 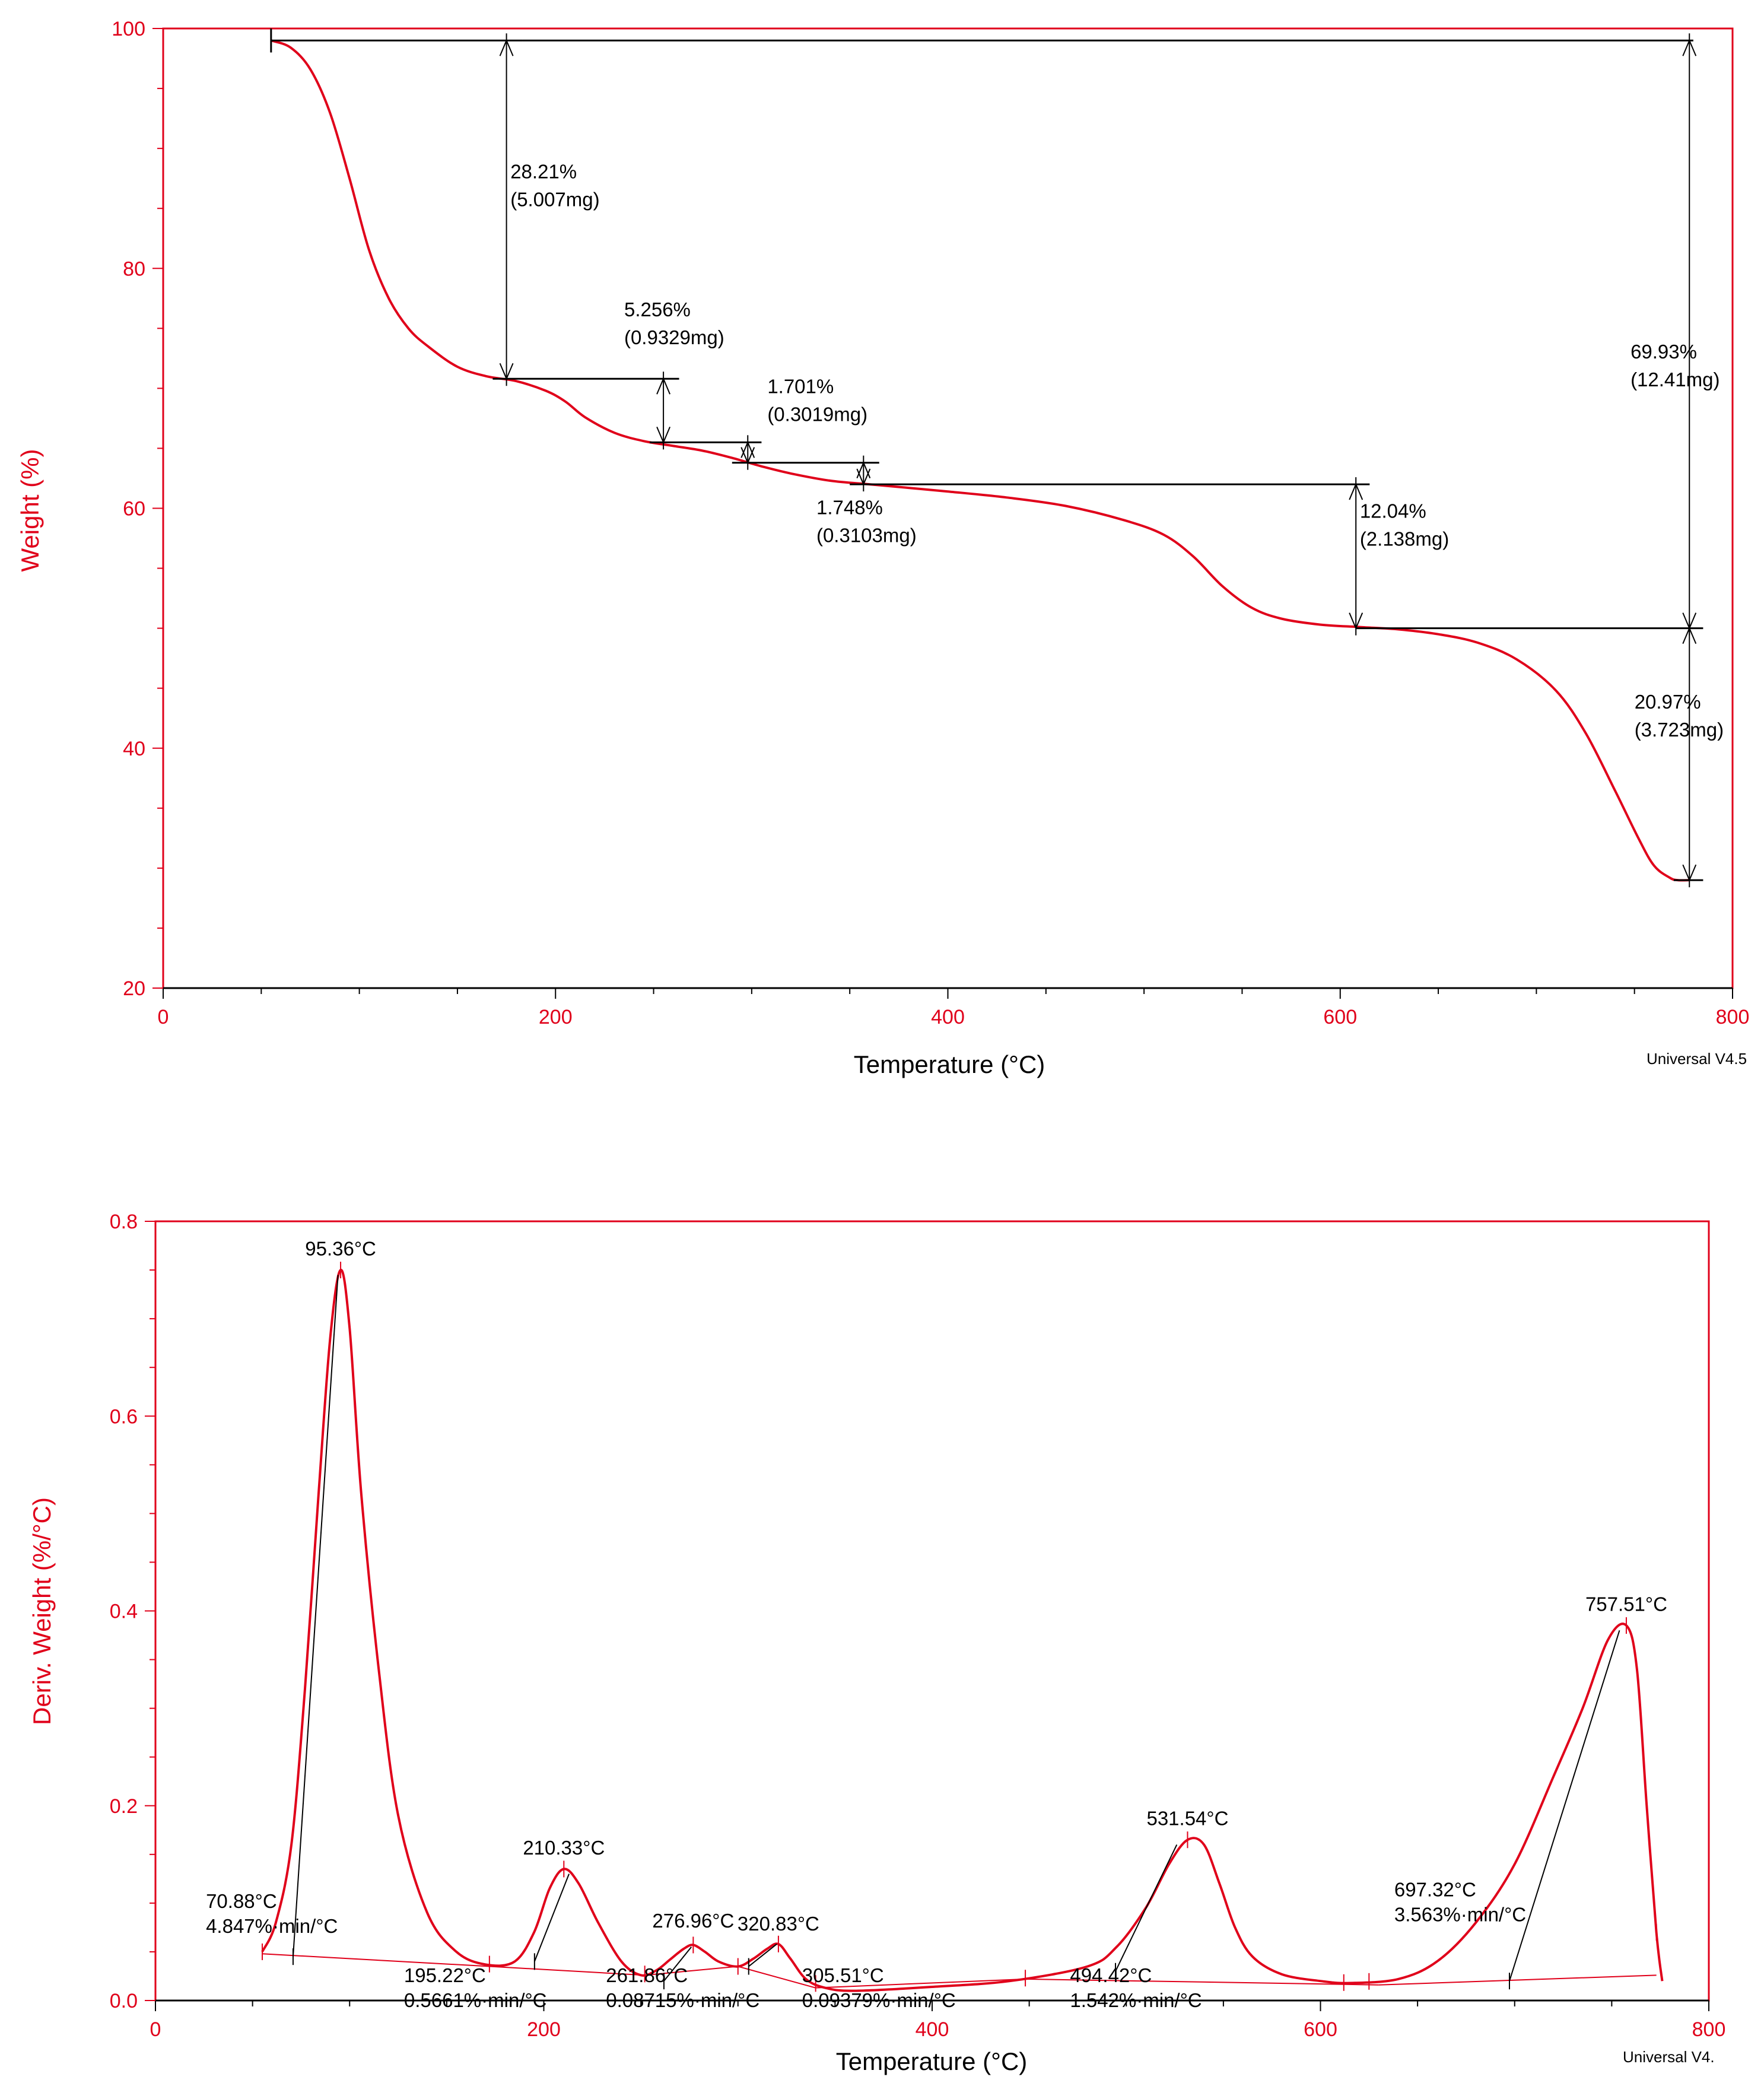 What do you see at coordinates (445, 1975) in the screenshot?
I see `onset-temp-label: 195.22°C` at bounding box center [445, 1975].